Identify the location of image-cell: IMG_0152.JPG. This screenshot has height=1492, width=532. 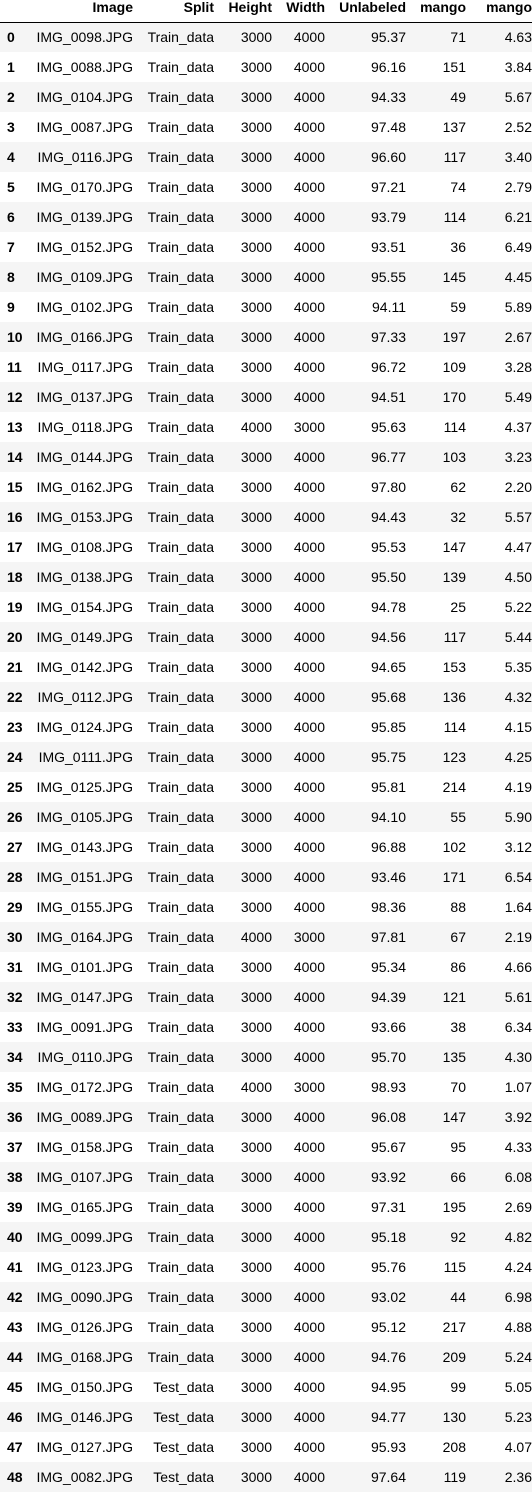
(85, 247).